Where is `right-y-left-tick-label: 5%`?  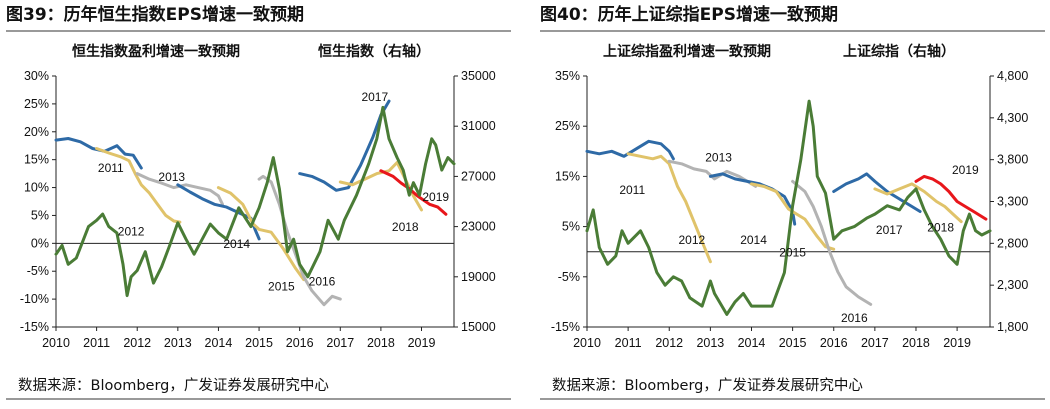
right-y-left-tick-label: 5% is located at coordinates (571, 227).